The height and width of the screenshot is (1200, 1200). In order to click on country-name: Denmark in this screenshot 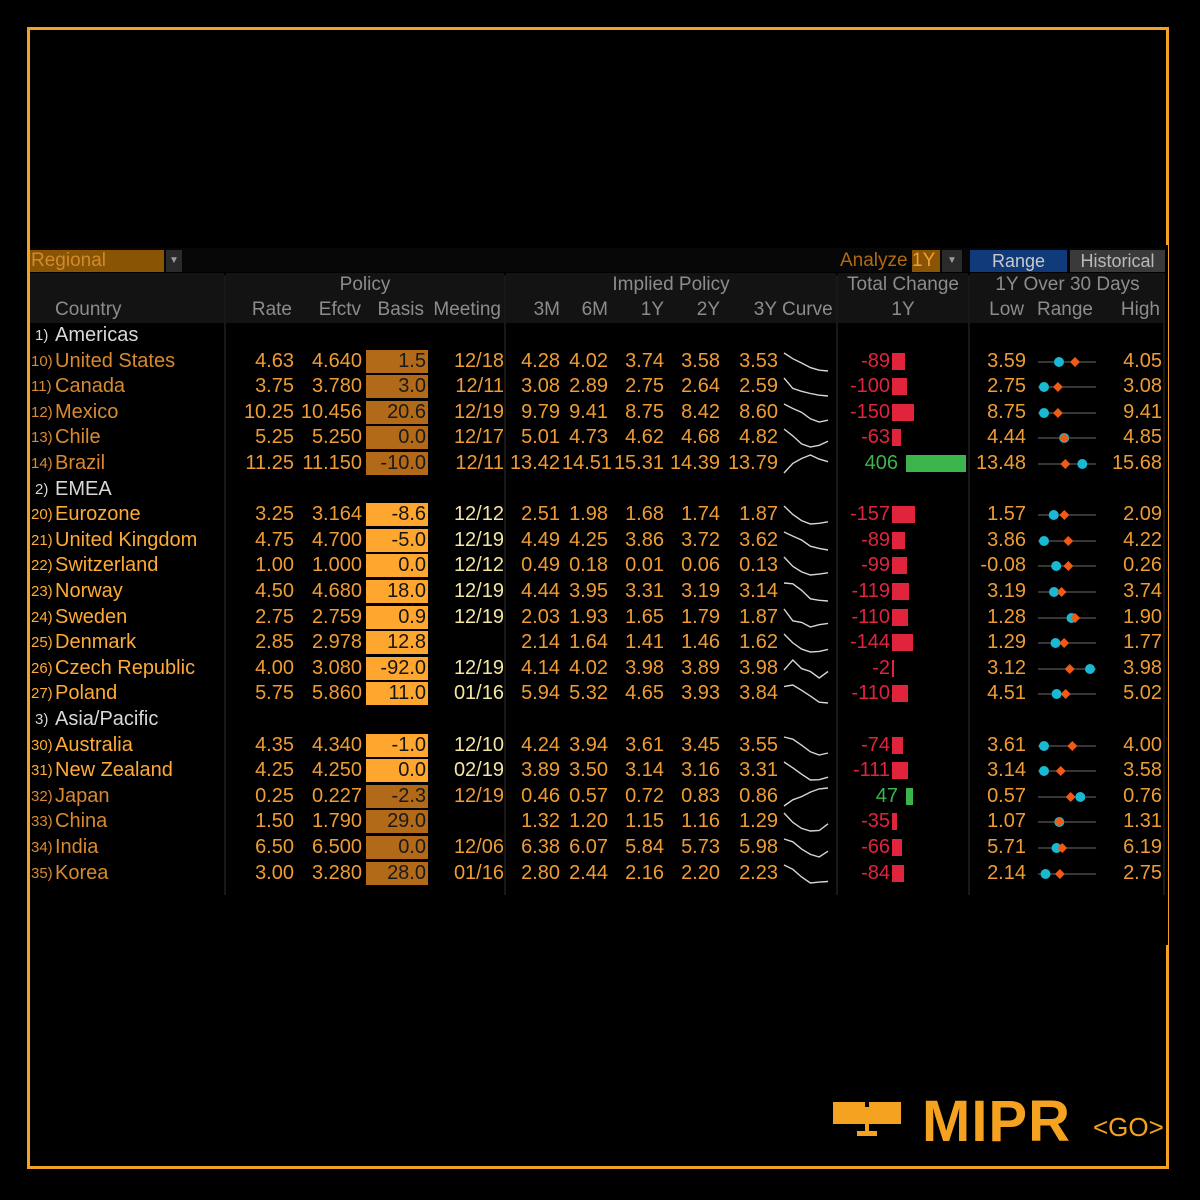, I will do `click(96, 642)`.